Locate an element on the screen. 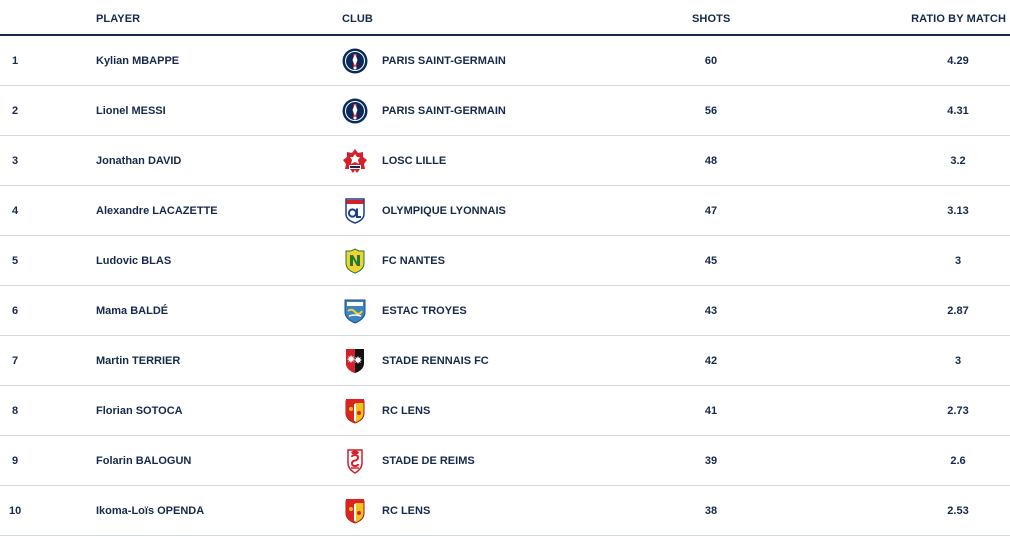 The image size is (1010, 536). table-row: 6 Mama BALDÉ ESTAC TROYES 43 2.87 is located at coordinates (505, 311).